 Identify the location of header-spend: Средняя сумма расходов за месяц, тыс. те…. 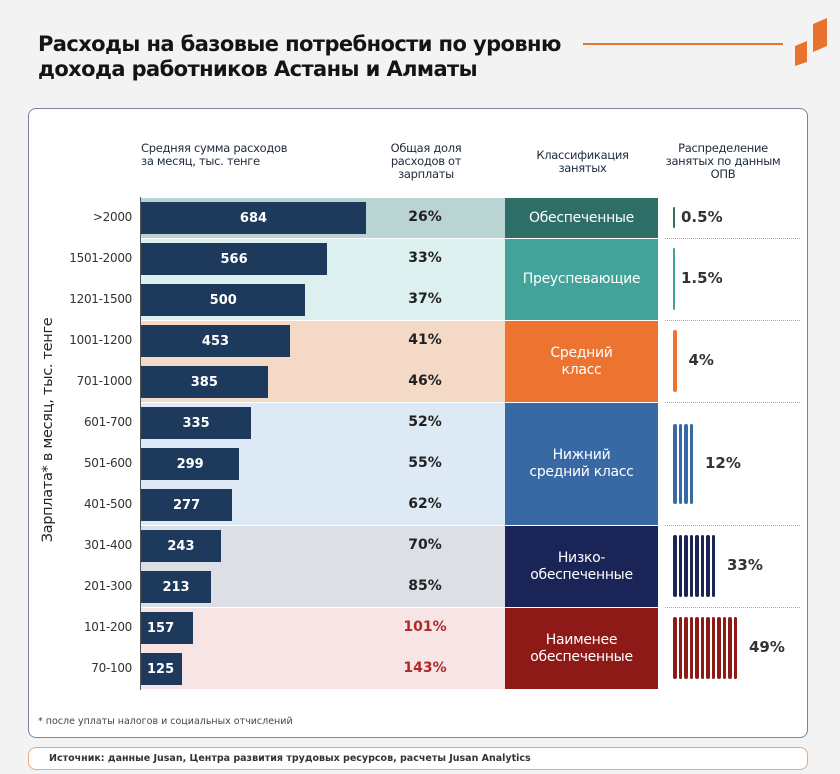
(214, 154).